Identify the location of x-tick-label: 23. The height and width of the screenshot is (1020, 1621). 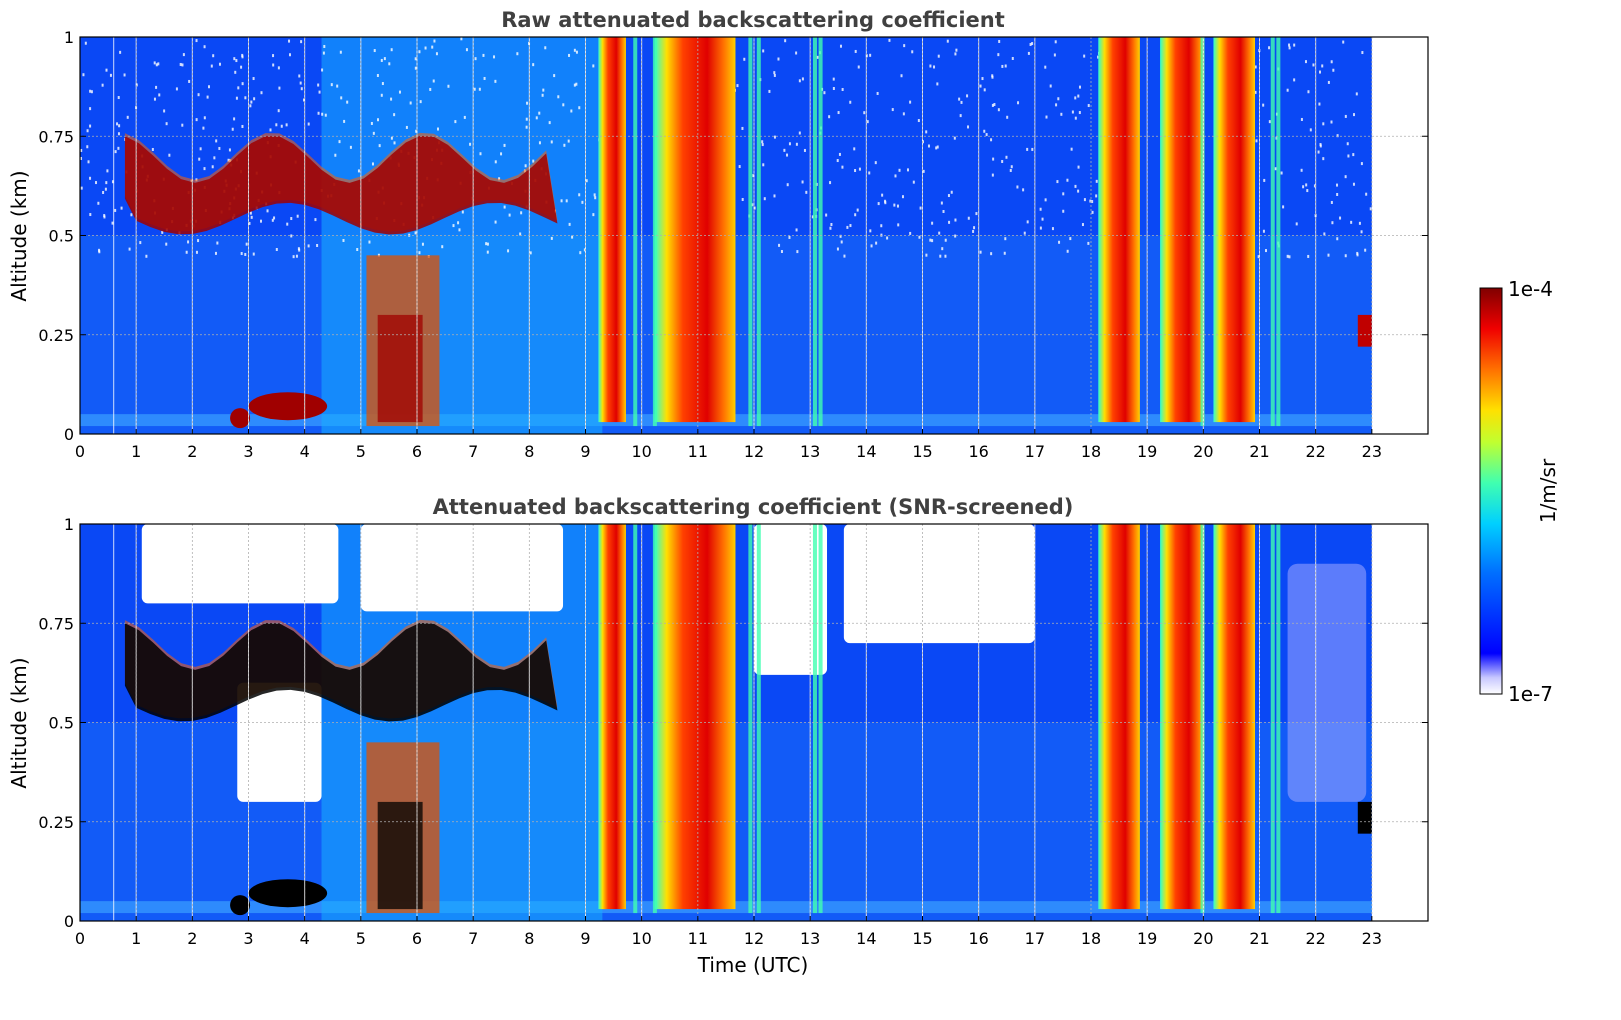
(1372, 451).